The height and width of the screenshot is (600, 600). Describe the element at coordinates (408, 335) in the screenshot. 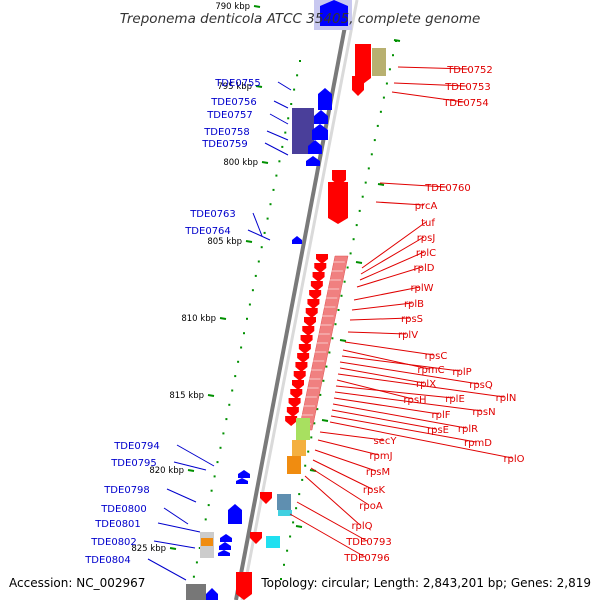

I see `gene-label-rplv: rplV` at that location.